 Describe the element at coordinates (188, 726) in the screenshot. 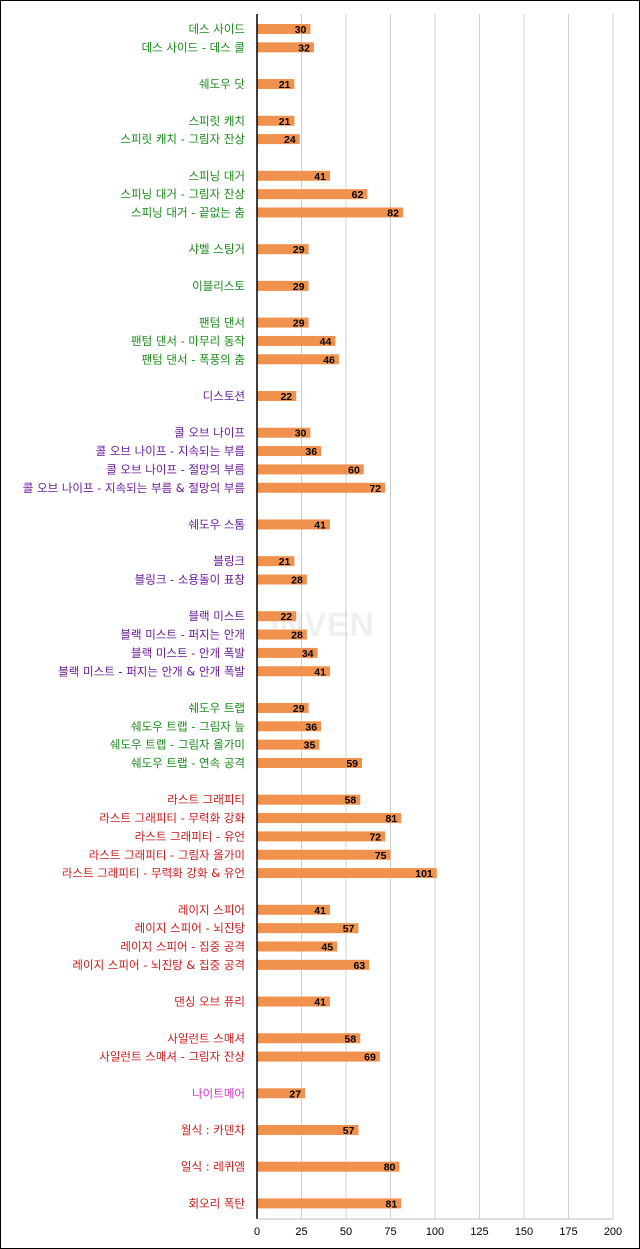

I see `category-label: 쉐도우 트랩 - 그림자 늪` at that location.